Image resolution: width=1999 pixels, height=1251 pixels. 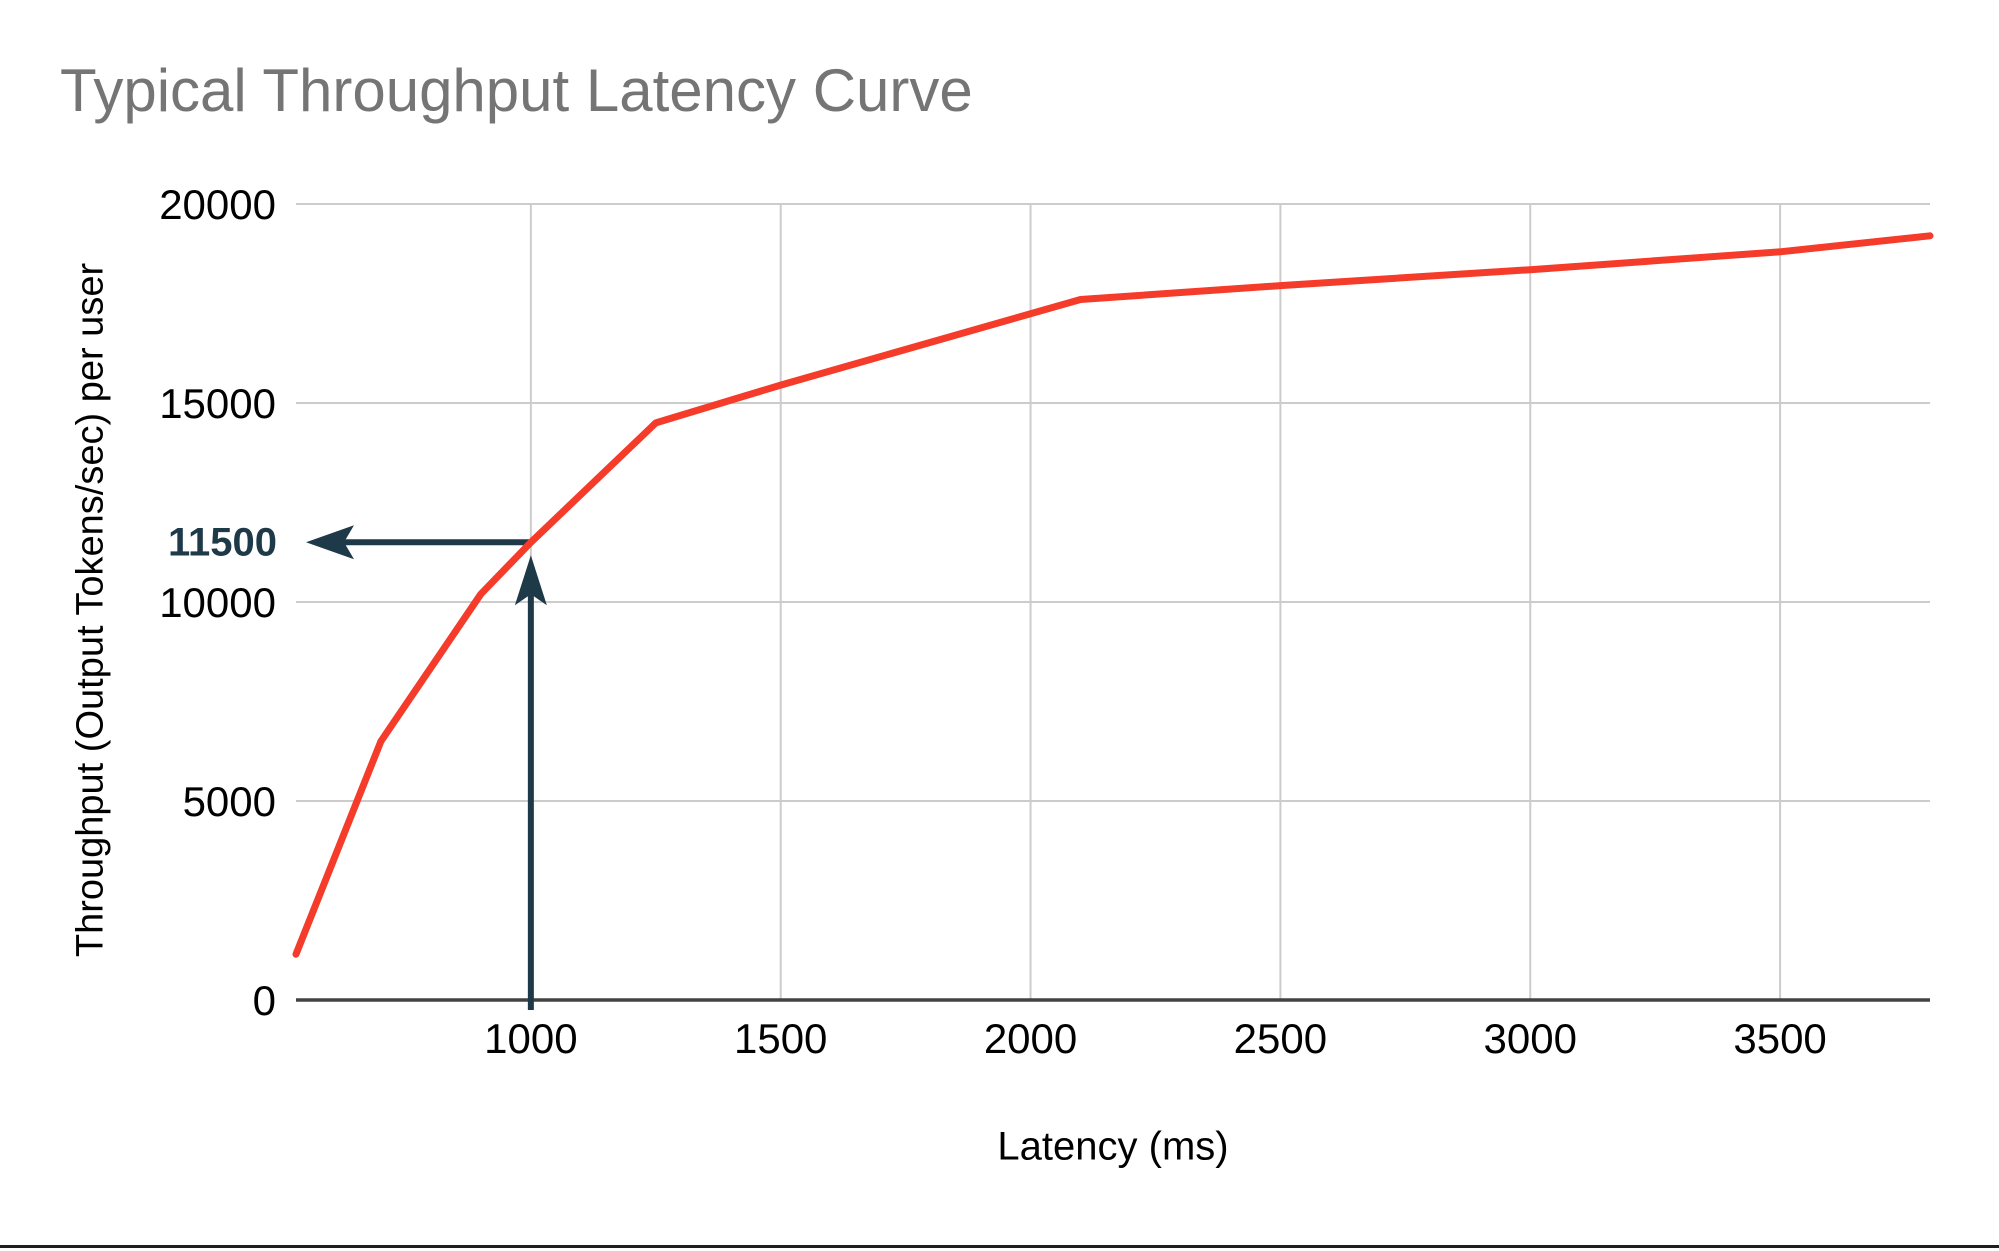 I want to click on y-tick-label: 10000, so click(x=217, y=602).